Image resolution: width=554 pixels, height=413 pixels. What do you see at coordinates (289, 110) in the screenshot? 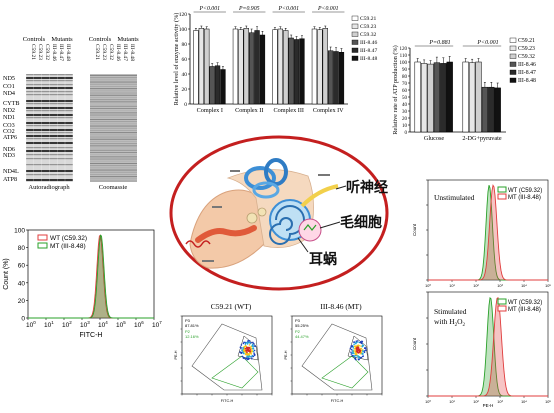
I see `category-label: Complex III` at bounding box center [289, 110].